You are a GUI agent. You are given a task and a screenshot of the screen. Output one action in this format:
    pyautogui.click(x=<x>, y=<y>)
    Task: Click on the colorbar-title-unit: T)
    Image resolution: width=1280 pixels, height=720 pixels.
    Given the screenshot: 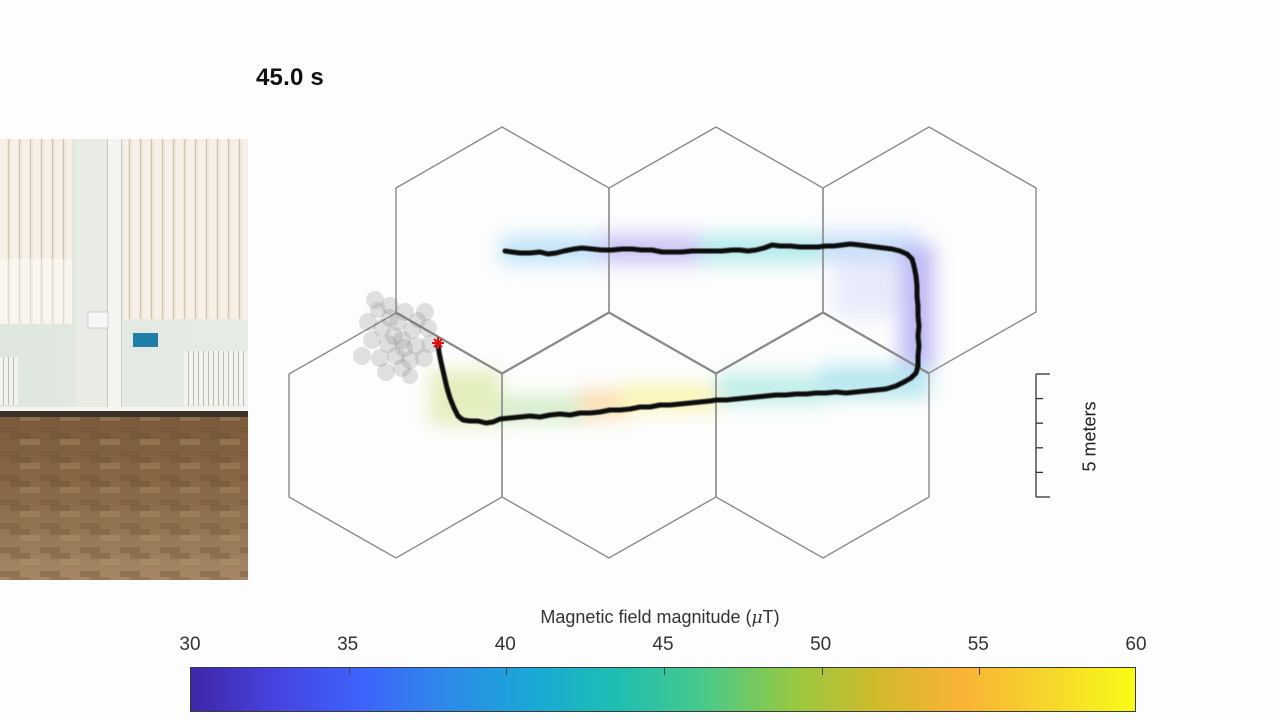 What is the action you would take?
    pyautogui.click(x=771, y=617)
    